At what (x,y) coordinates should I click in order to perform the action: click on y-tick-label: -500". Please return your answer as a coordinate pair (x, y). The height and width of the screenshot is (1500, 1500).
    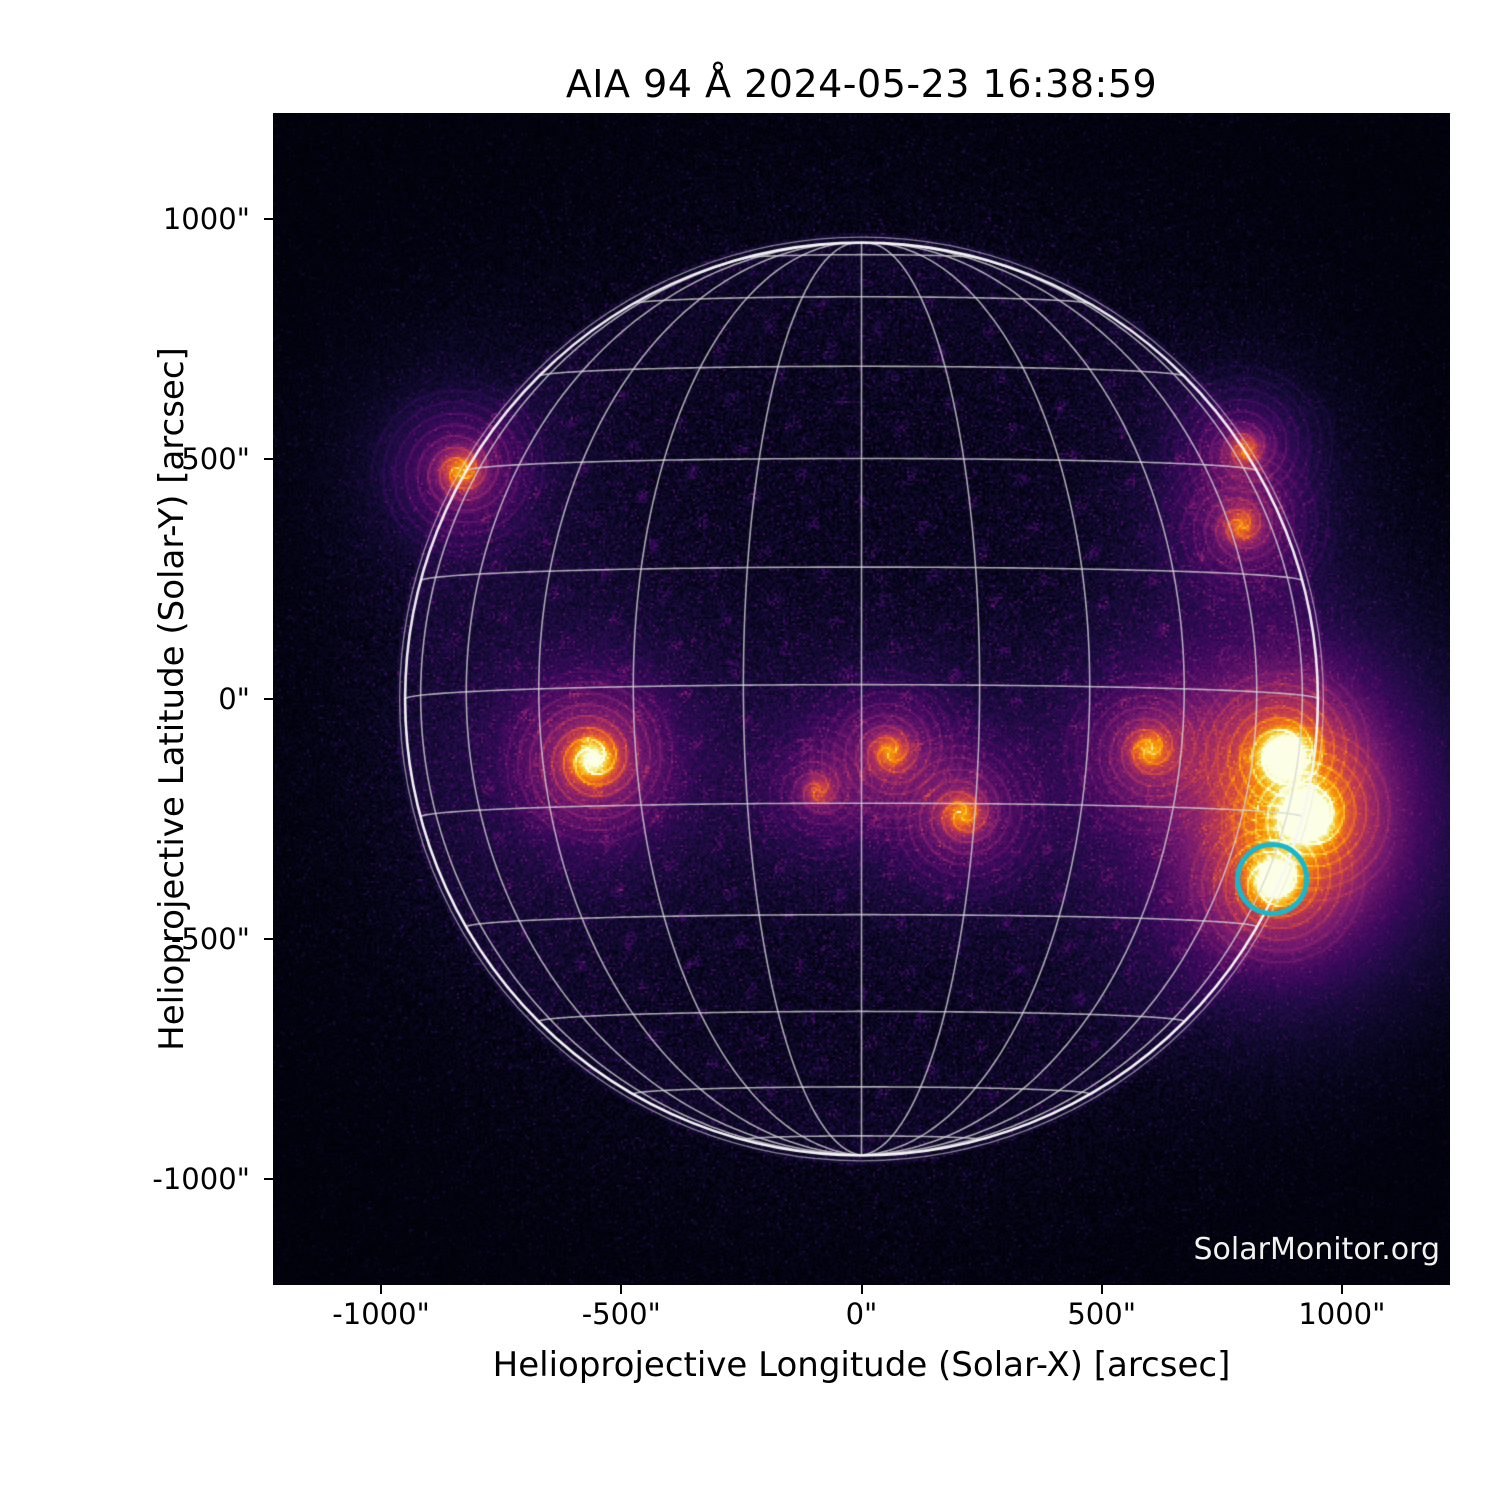
    Looking at the image, I should click on (210, 939).